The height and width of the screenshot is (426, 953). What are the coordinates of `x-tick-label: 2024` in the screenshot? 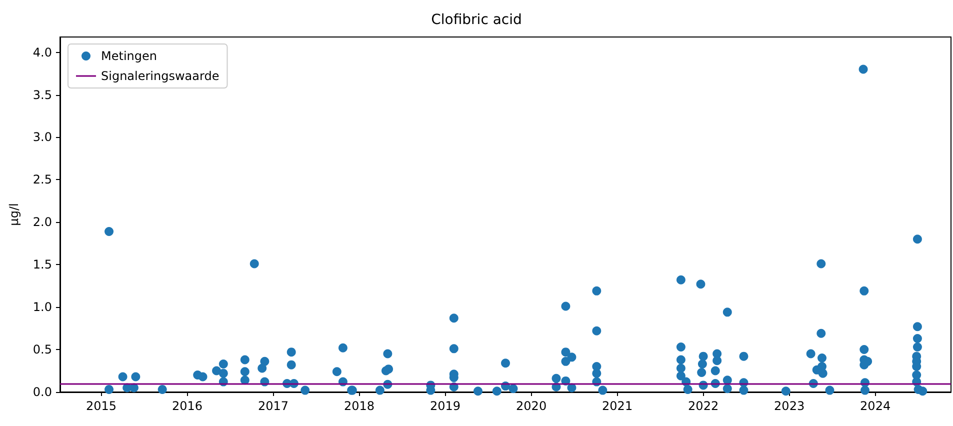 It's located at (875, 406).